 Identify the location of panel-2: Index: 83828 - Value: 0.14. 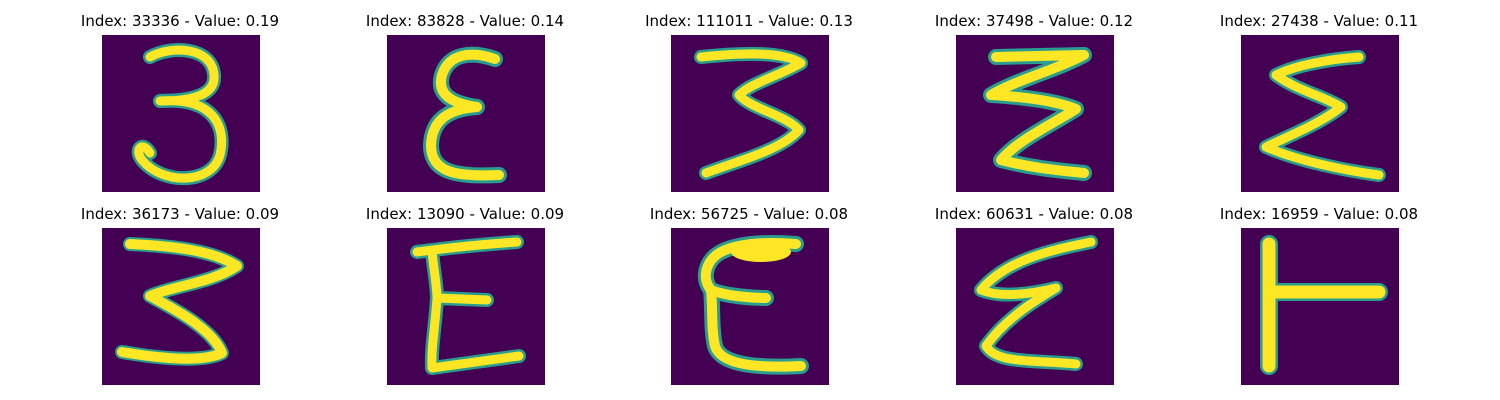
(465, 102).